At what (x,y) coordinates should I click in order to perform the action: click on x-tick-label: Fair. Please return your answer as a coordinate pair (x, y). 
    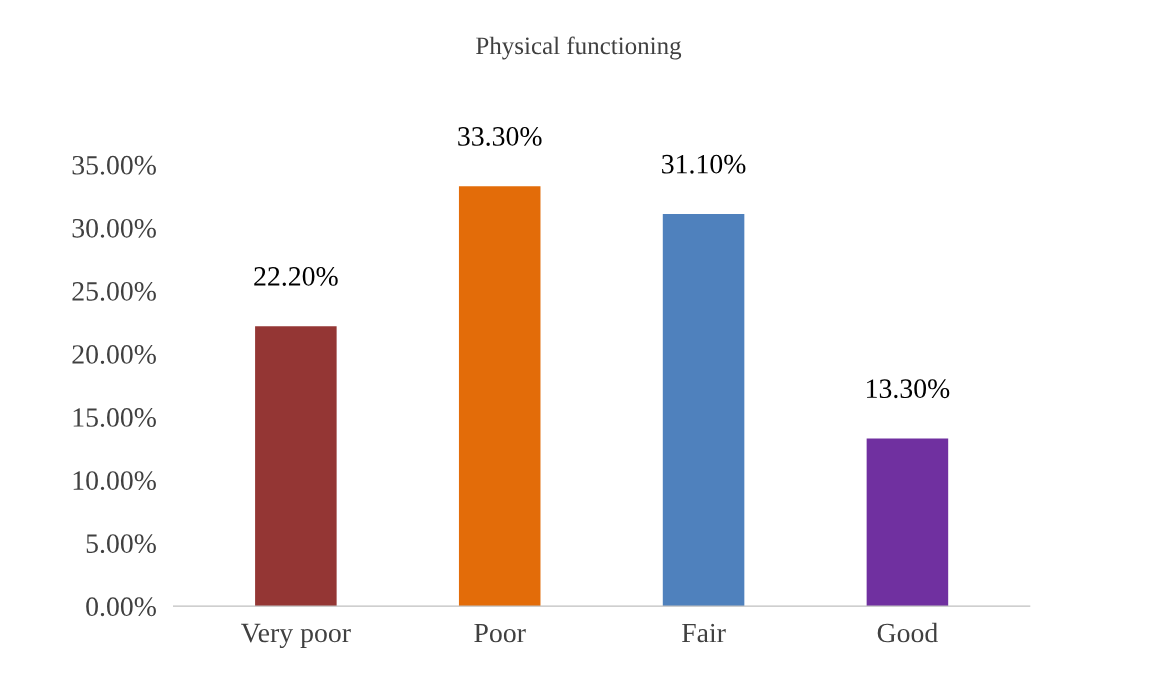
    Looking at the image, I should click on (703, 633).